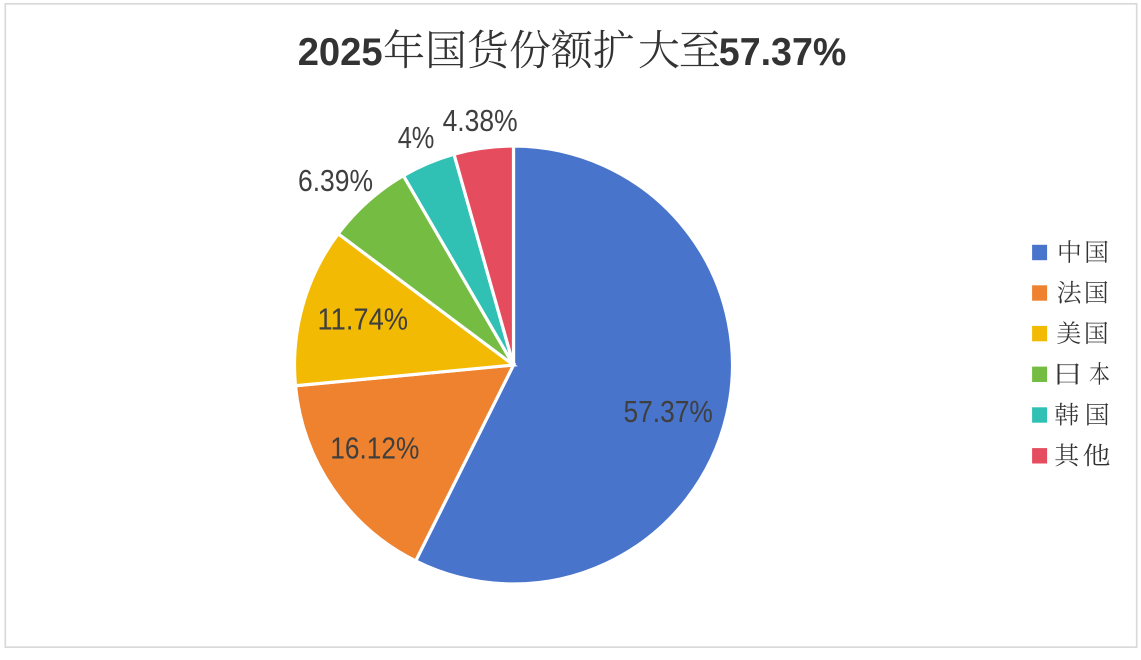 This screenshot has height=660, width=1141. I want to click on svg-text: 4.38%, so click(480, 121).